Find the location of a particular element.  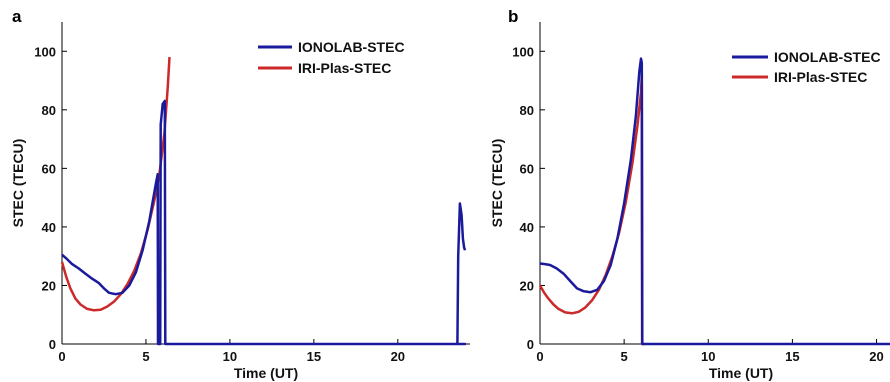

panel-a-legend-label-iri: IRI-Plas-STEC is located at coordinates (344, 68).